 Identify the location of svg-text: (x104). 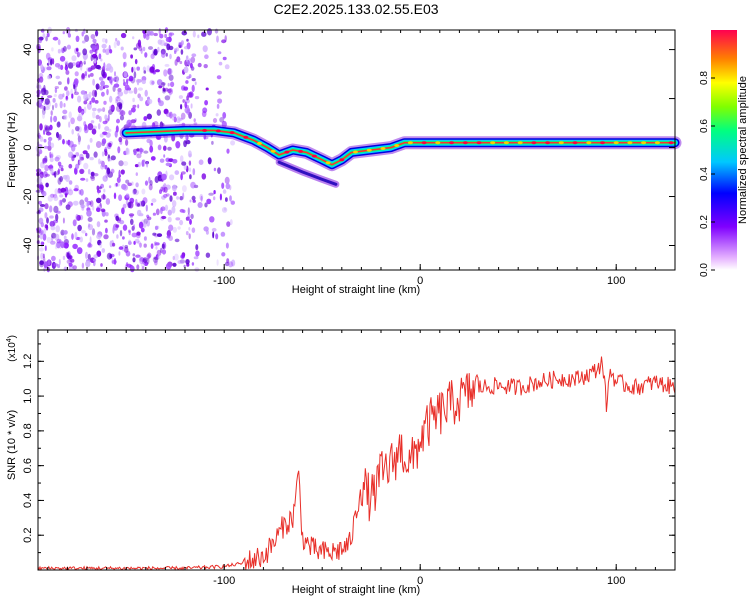
(12, 348).